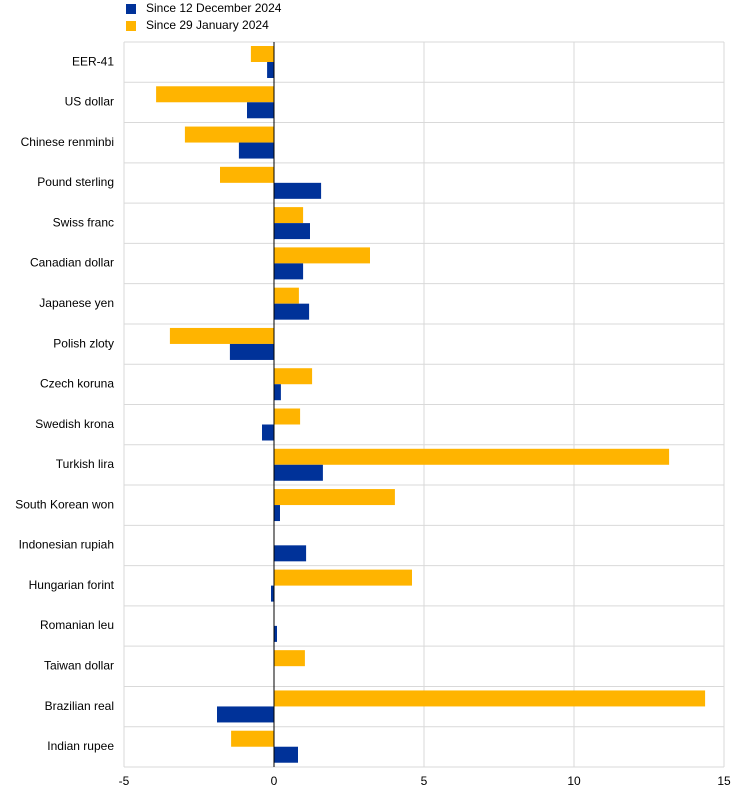 This screenshot has width=744, height=795. I want to click on y-tick-label: Pound sterling, so click(75, 182).